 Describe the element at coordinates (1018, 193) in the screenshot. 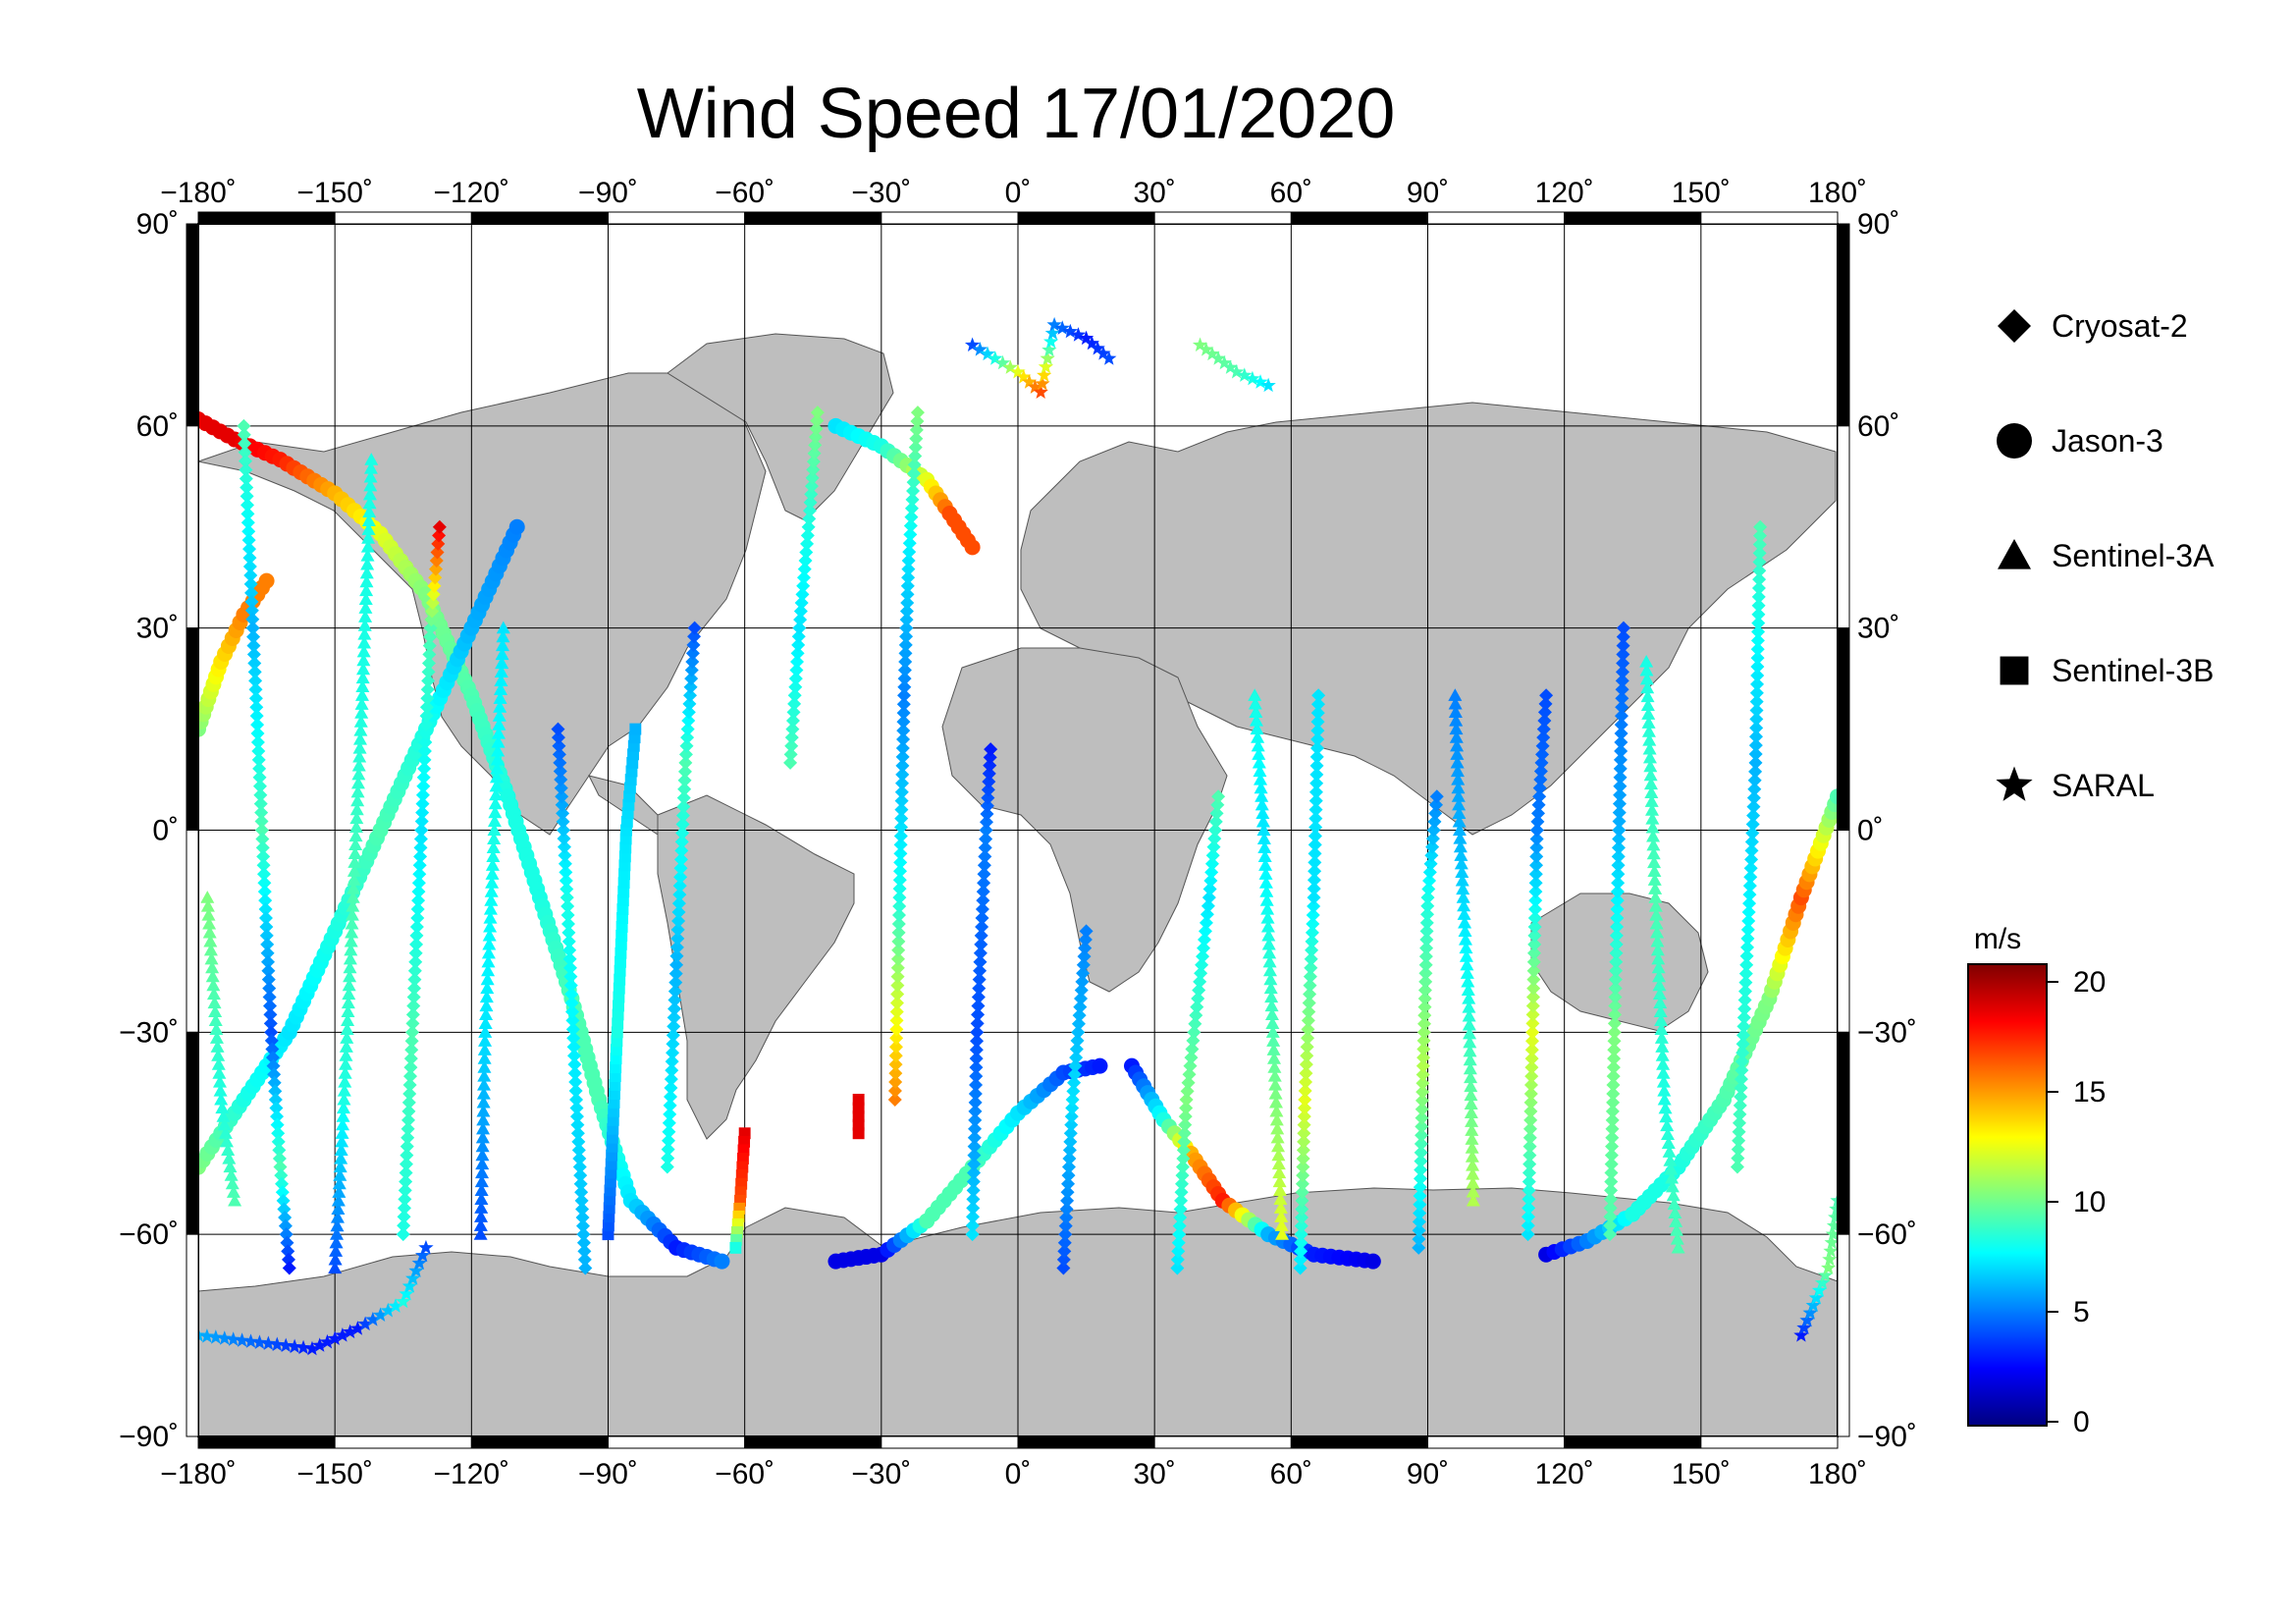

I see `lon-tick-label-top: 0˚` at that location.